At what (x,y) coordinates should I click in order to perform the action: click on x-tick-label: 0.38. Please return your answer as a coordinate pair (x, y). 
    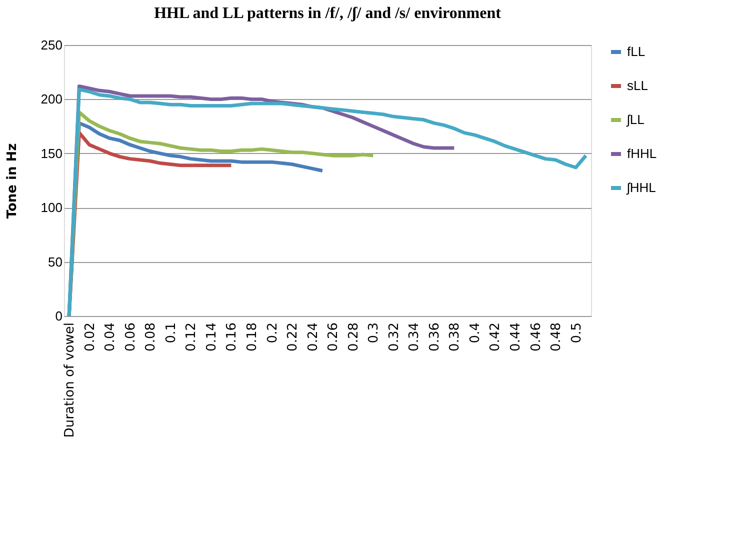
    Looking at the image, I should click on (455, 337).